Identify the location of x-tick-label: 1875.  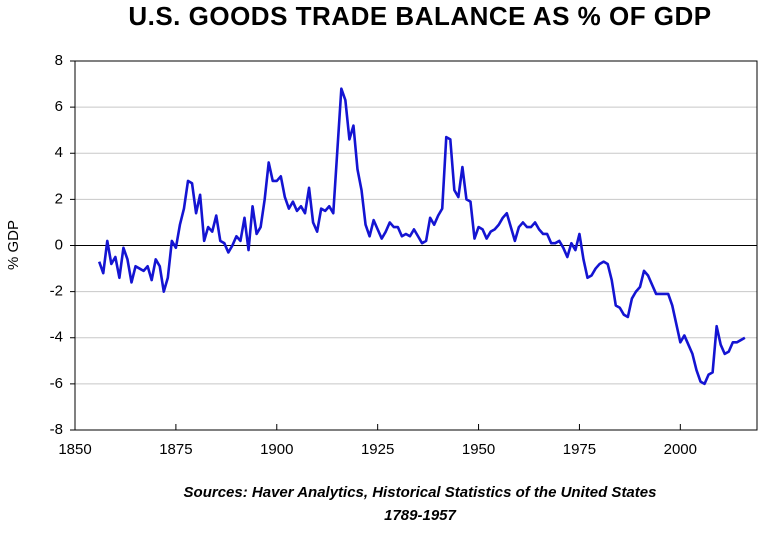
(175, 449).